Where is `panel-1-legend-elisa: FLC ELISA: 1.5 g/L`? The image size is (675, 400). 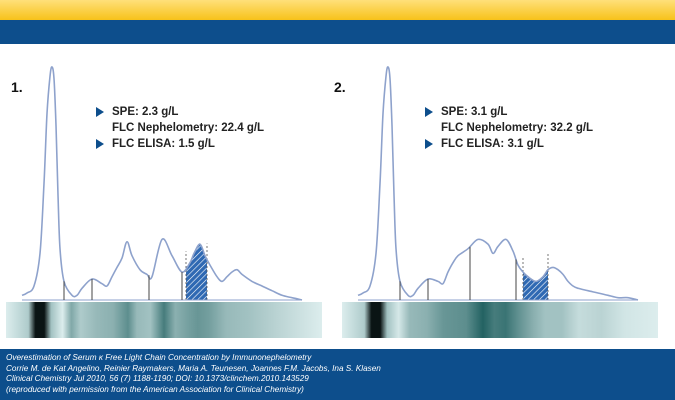 panel-1-legend-elisa: FLC ELISA: 1.5 g/L is located at coordinates (180, 144).